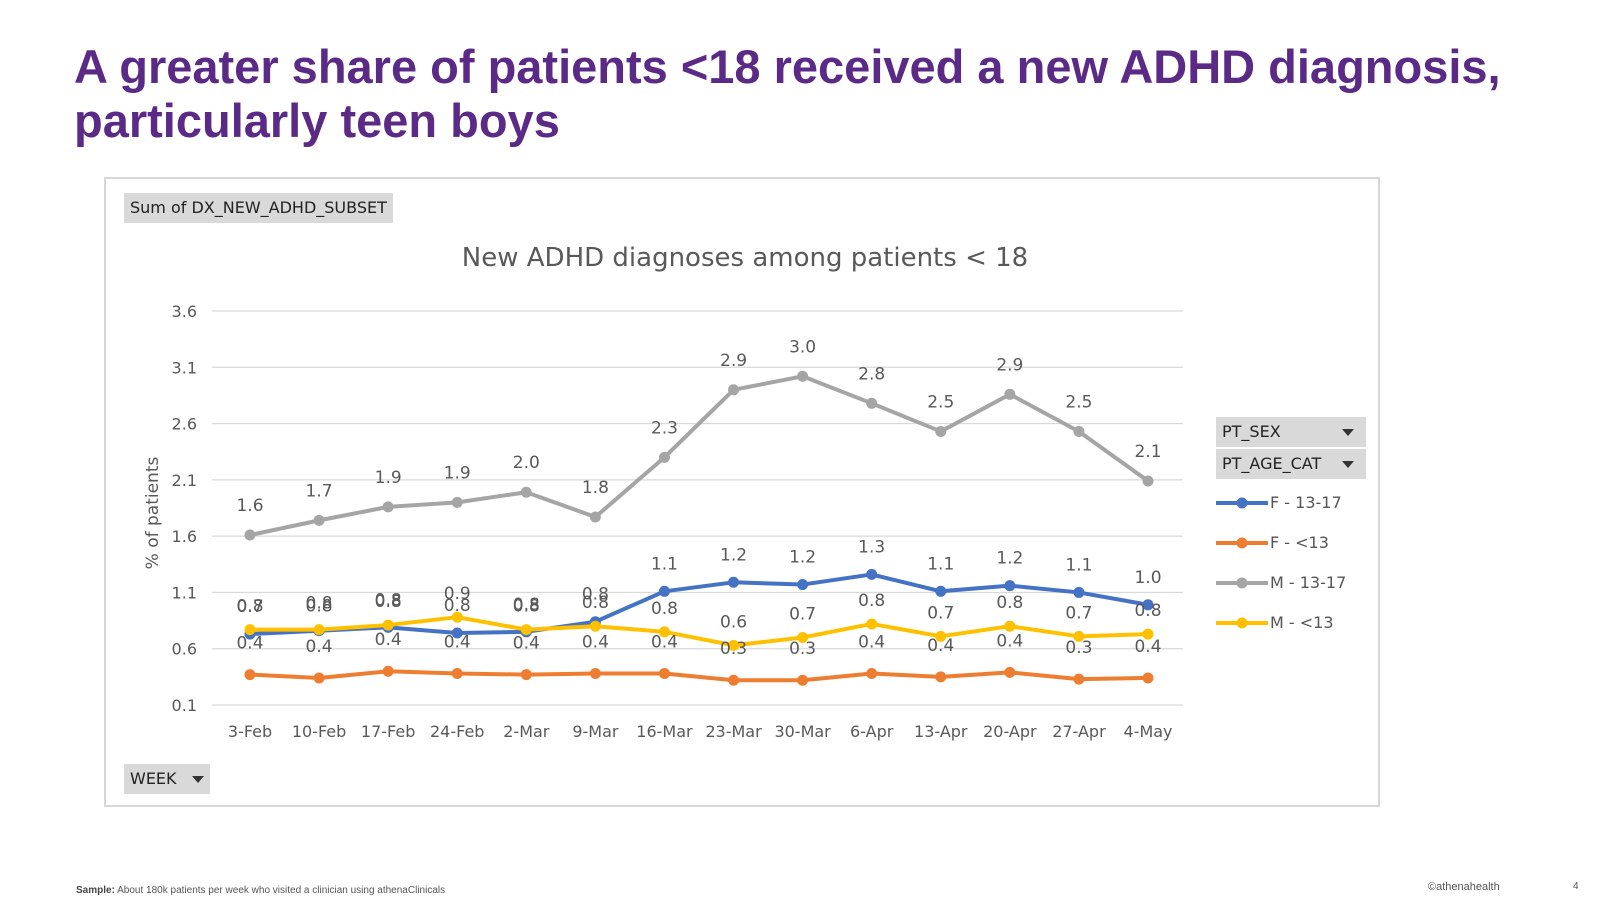 The height and width of the screenshot is (900, 1600). I want to click on data-label-m-13: 0.9, so click(457, 594).